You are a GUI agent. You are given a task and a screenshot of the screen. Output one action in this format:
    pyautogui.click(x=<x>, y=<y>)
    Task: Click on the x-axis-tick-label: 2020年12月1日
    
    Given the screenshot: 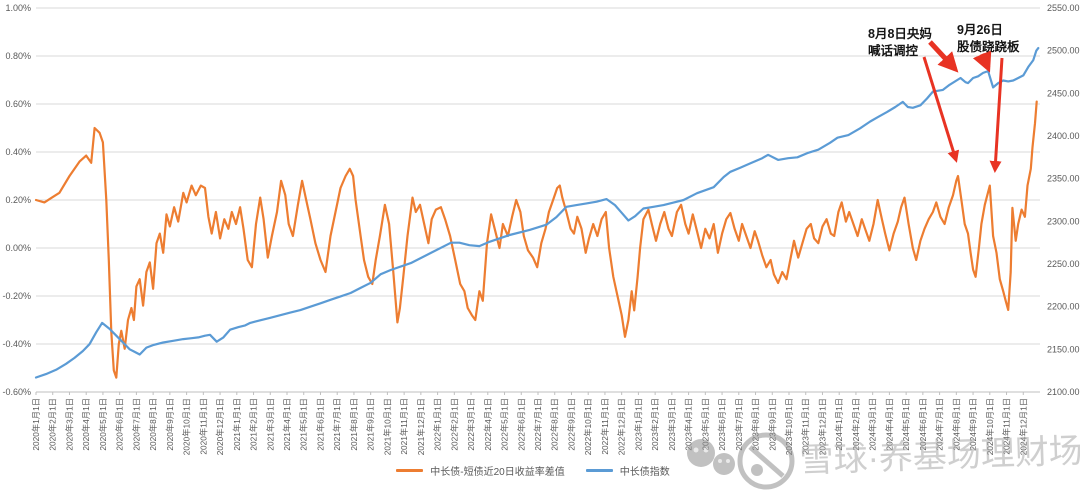 What is the action you would take?
    pyautogui.click(x=220, y=426)
    